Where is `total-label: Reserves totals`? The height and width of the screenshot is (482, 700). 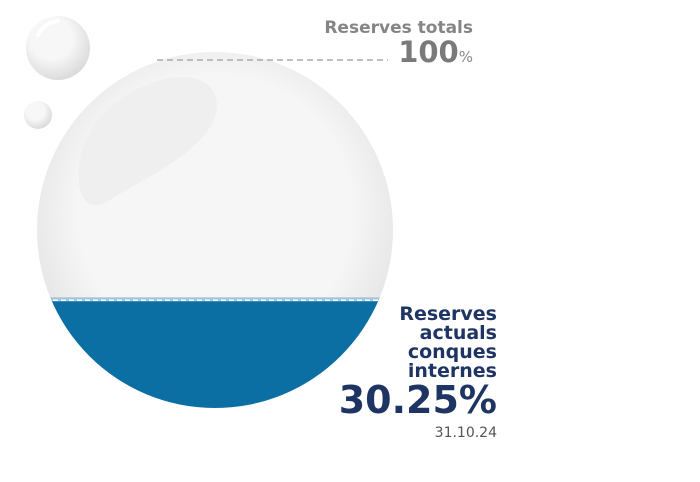
total-label: Reserves totals is located at coordinates (398, 28).